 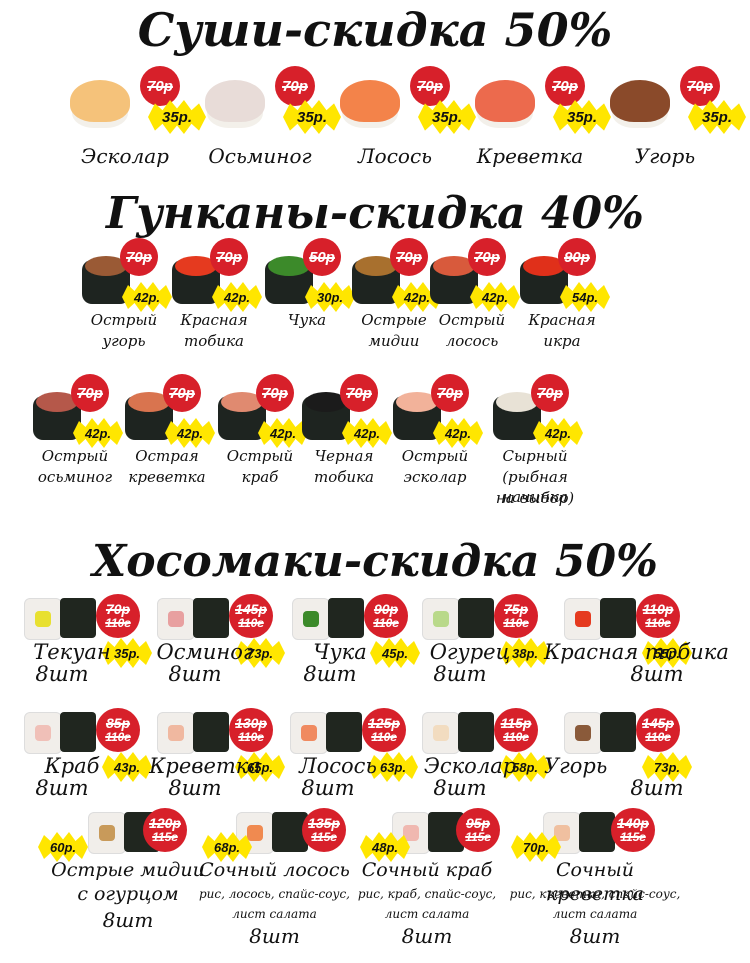 I want to click on gunkan-item: 70р 42р. Острый угорь, so click(x=132, y=298).